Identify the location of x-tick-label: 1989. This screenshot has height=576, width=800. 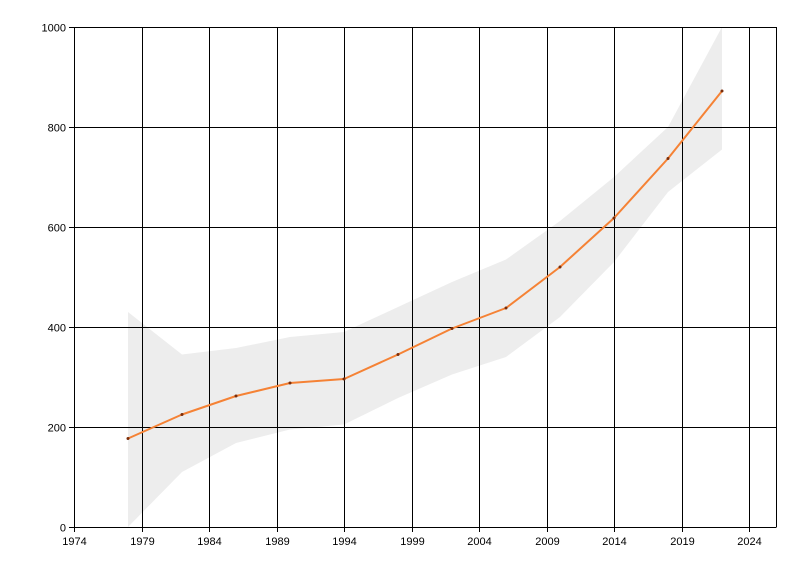
(277, 542).